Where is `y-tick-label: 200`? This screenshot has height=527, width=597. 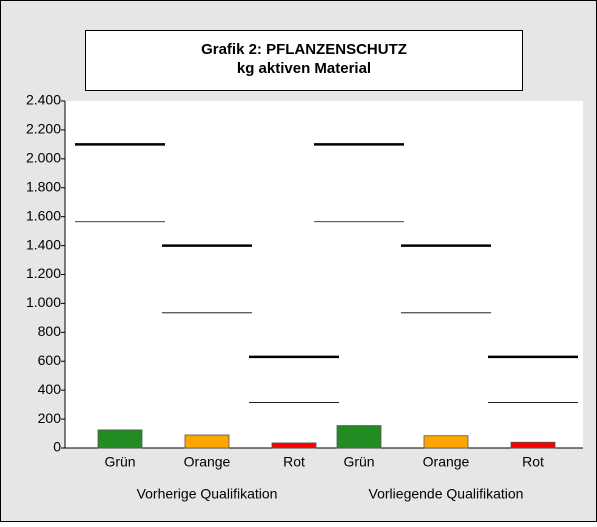
y-tick-label: 200 is located at coordinates (50, 418).